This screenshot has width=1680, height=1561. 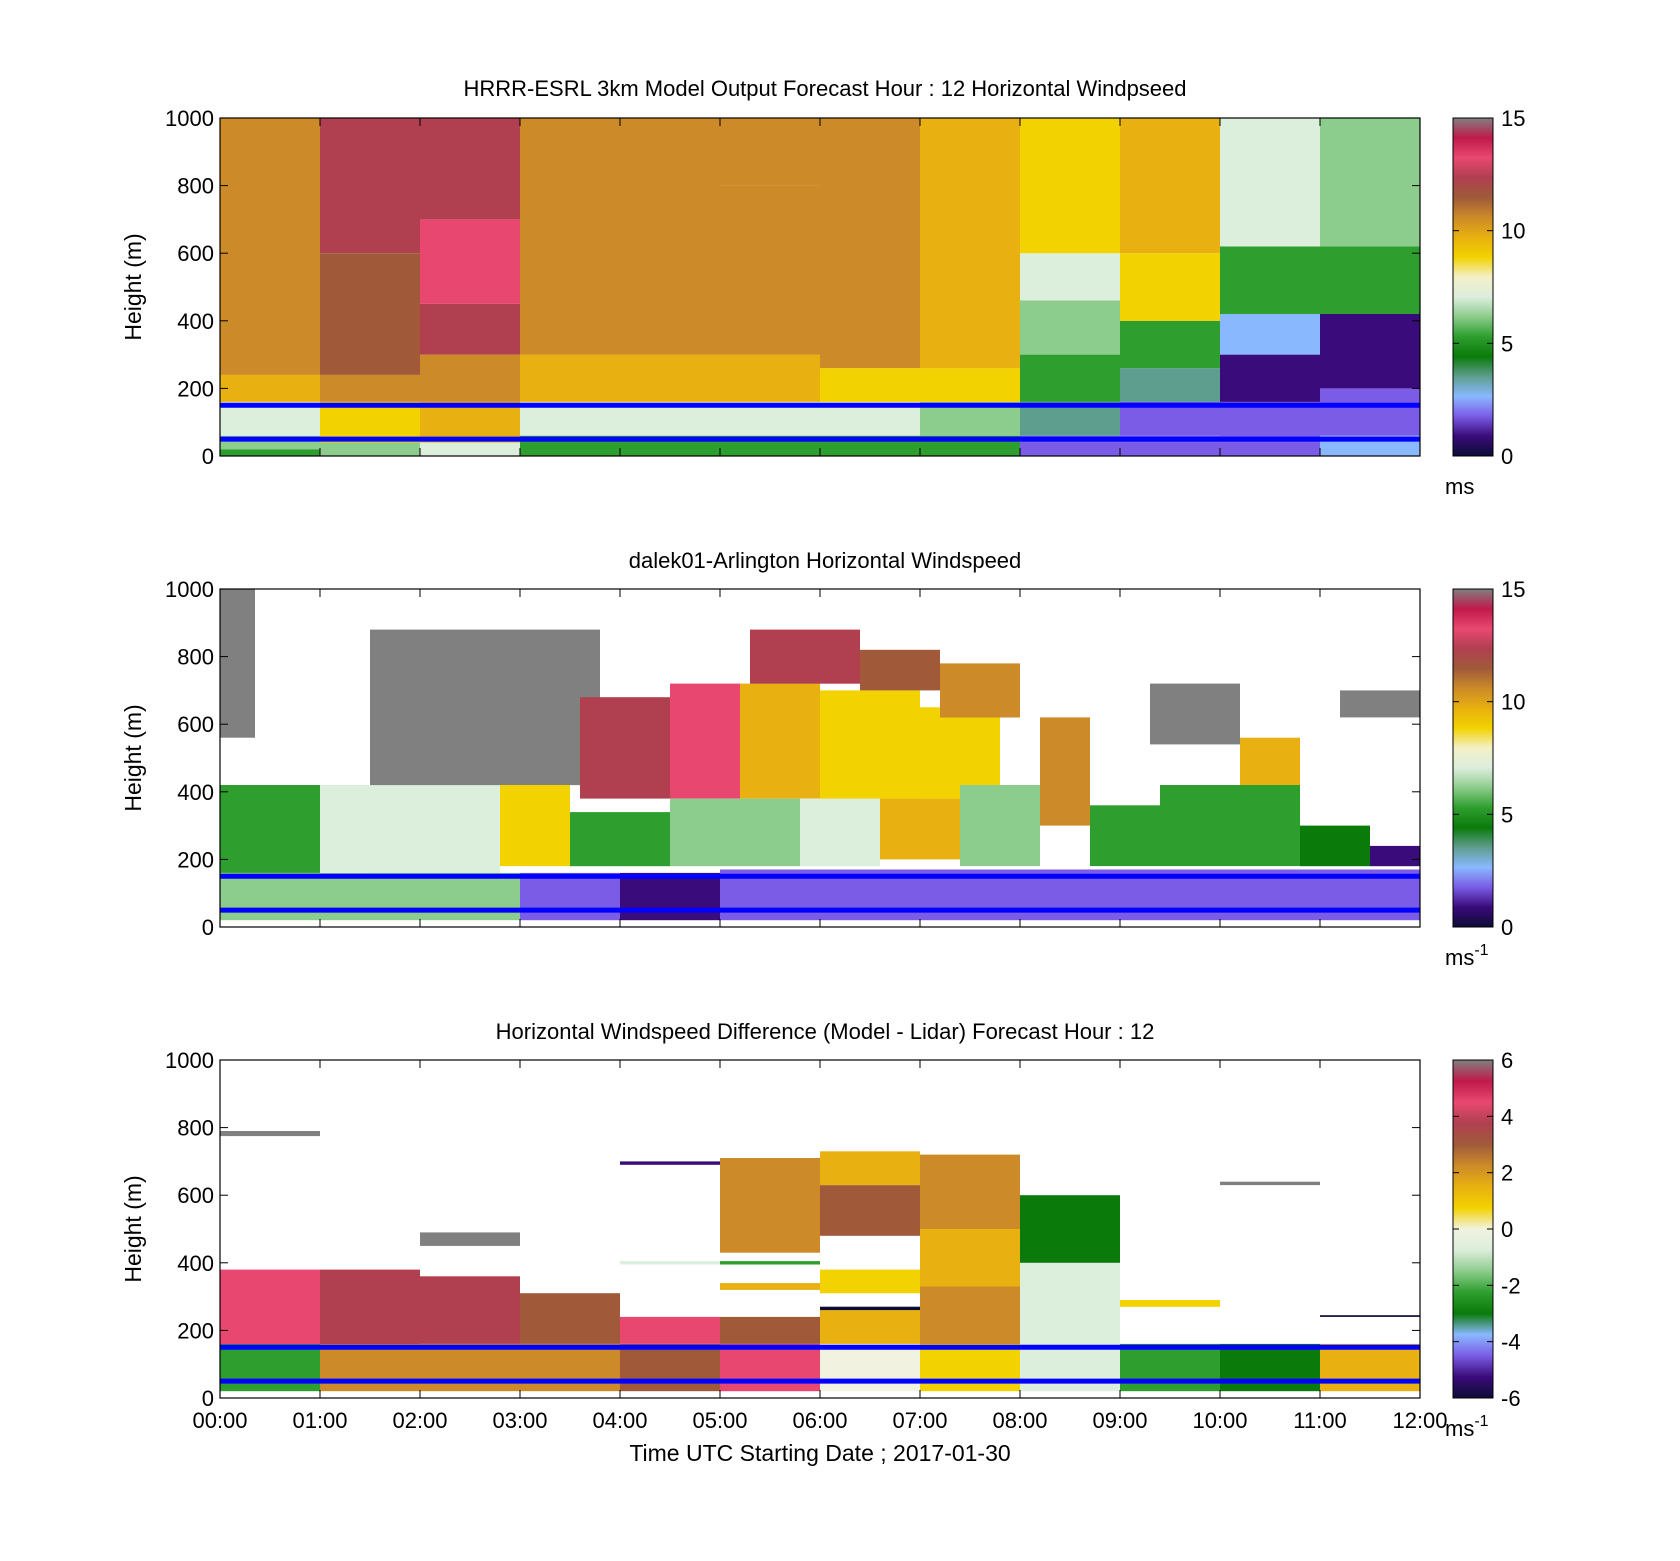 I want to click on x-tick-label: 09:00, so click(x=1119, y=1420).